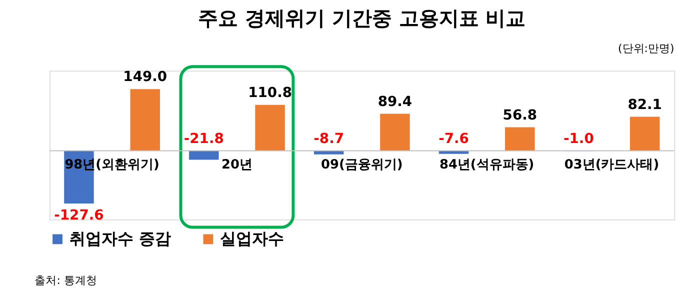 This screenshot has height=298, width=700. Describe the element at coordinates (145, 77) in the screenshot. I see `data-label: 149.0` at that location.